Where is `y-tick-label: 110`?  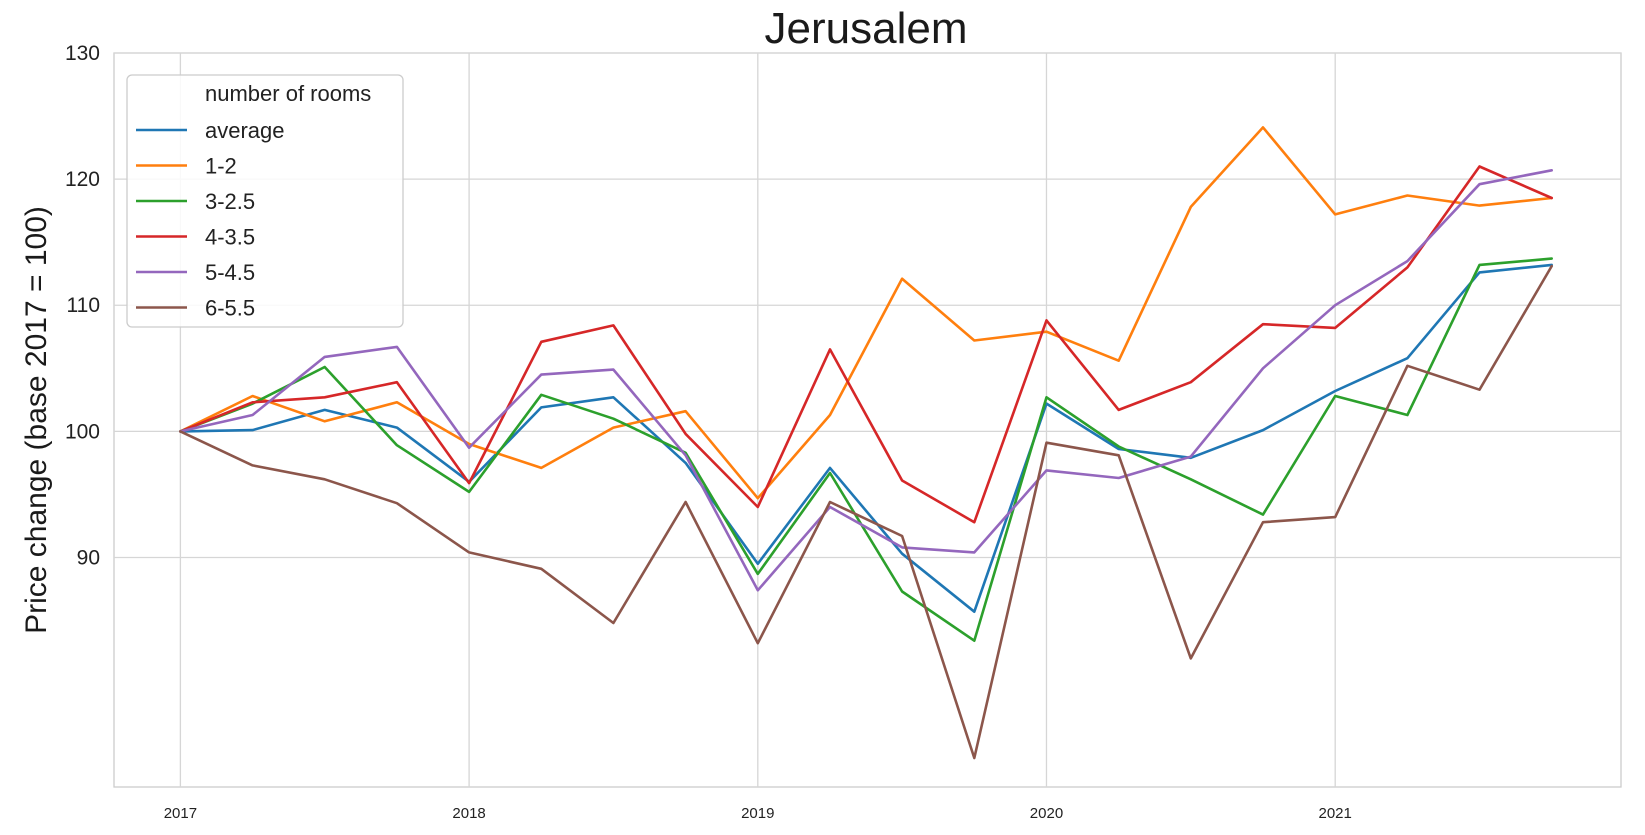 y-tick-label: 110 is located at coordinates (83, 305).